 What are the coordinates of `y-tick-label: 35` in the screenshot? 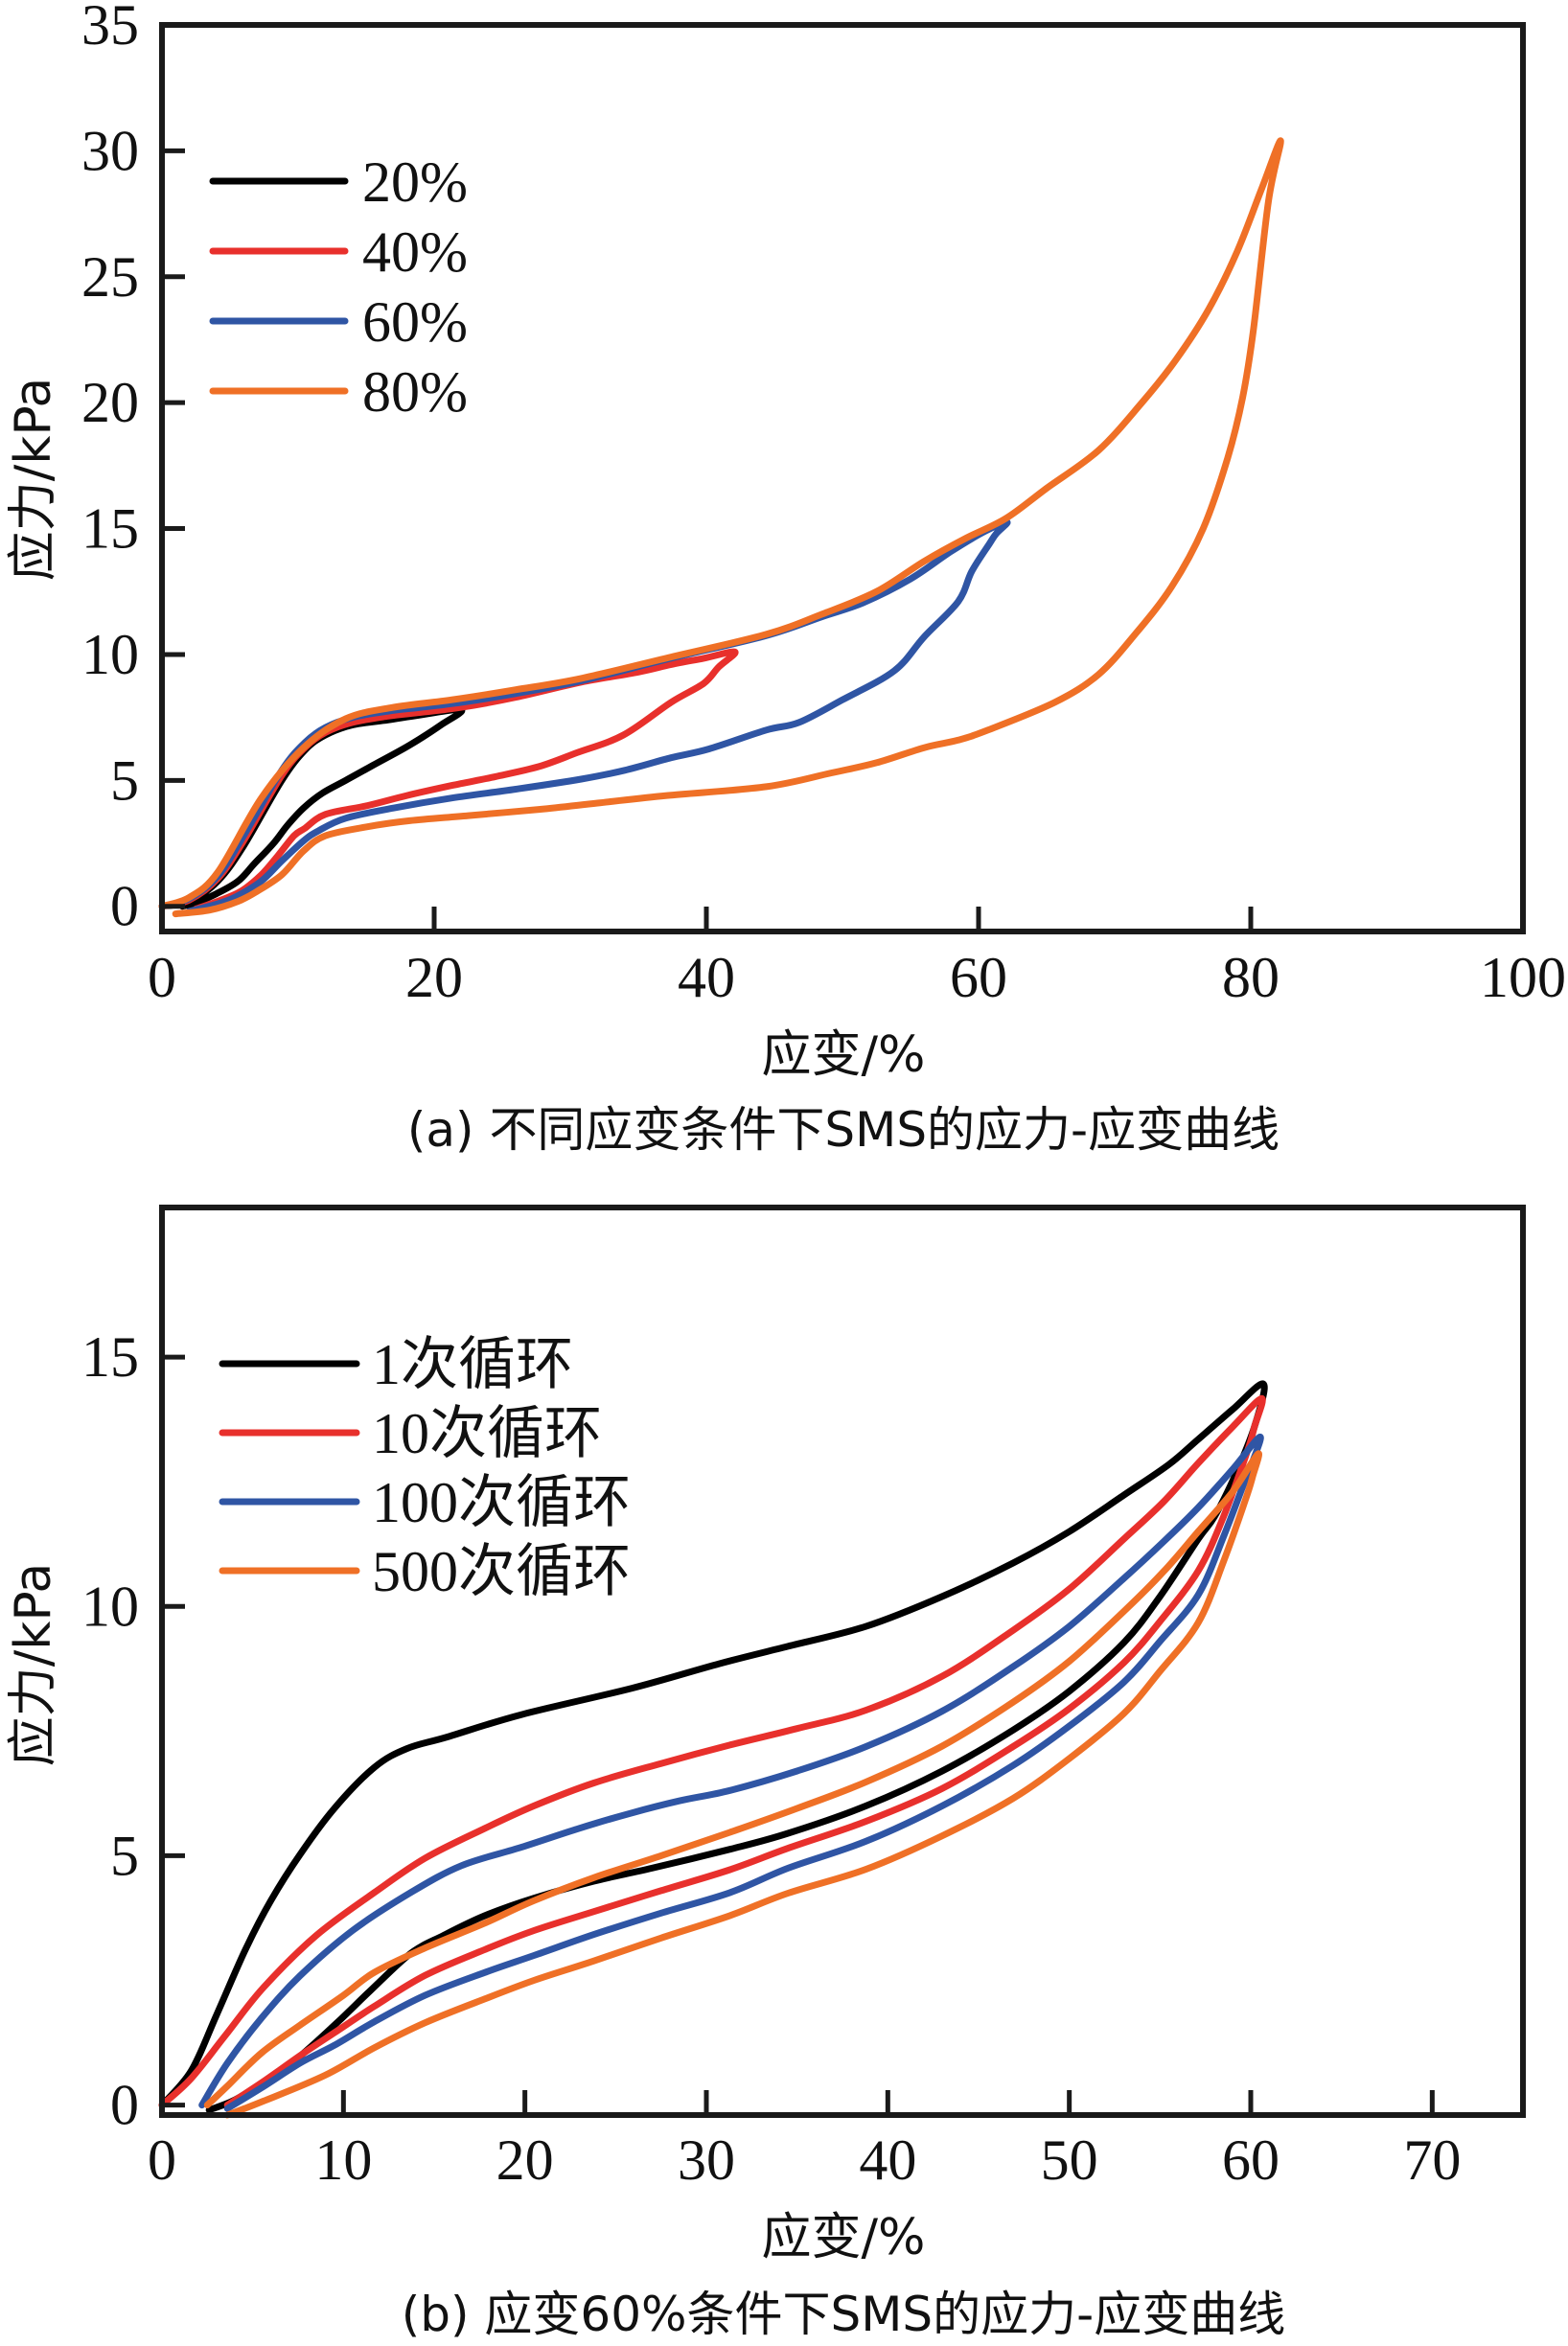 It's located at (110, 28).